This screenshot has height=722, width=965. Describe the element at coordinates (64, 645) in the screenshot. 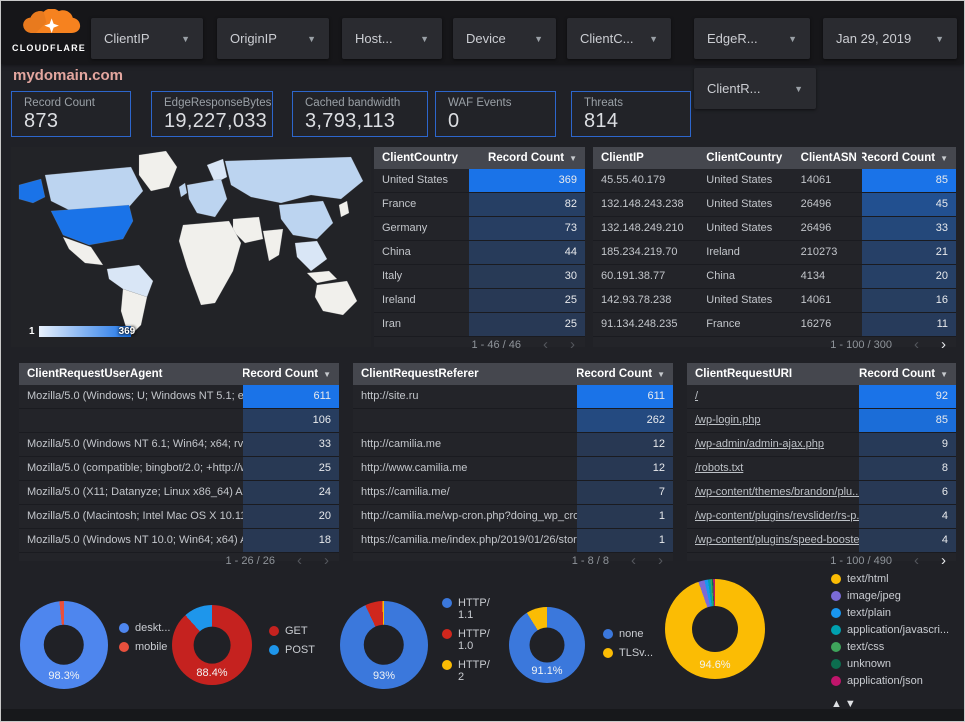

I see `donut-device-type: 98.3%` at that location.